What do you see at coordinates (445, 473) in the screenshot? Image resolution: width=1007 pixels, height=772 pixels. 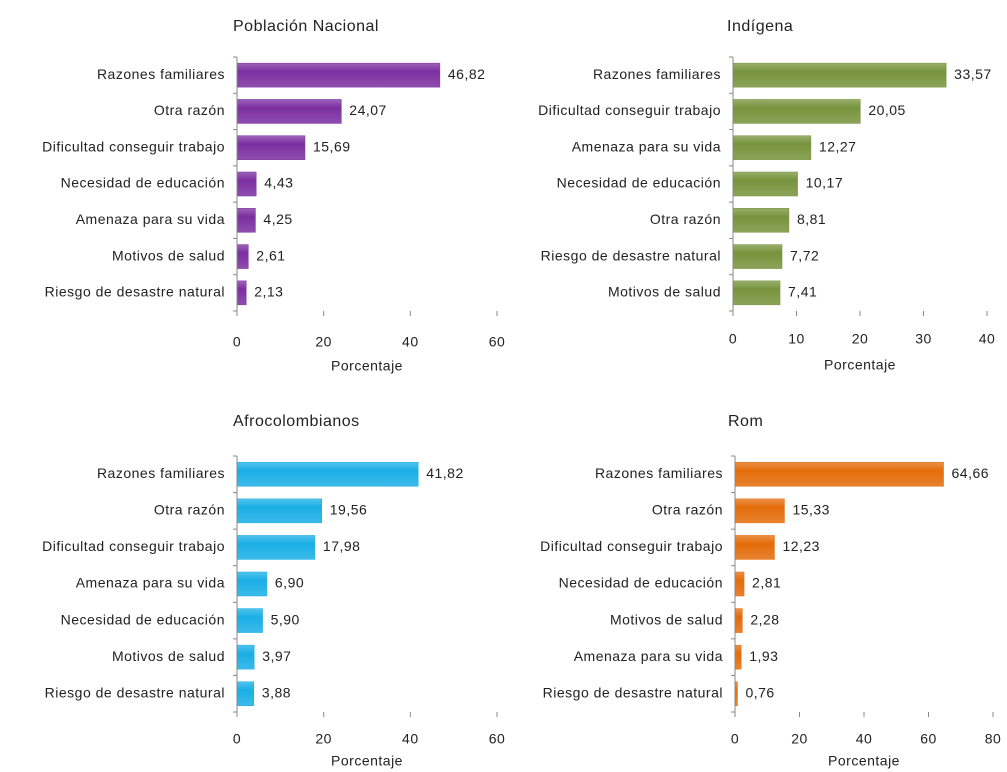 I see `value-label: 41,82` at bounding box center [445, 473].